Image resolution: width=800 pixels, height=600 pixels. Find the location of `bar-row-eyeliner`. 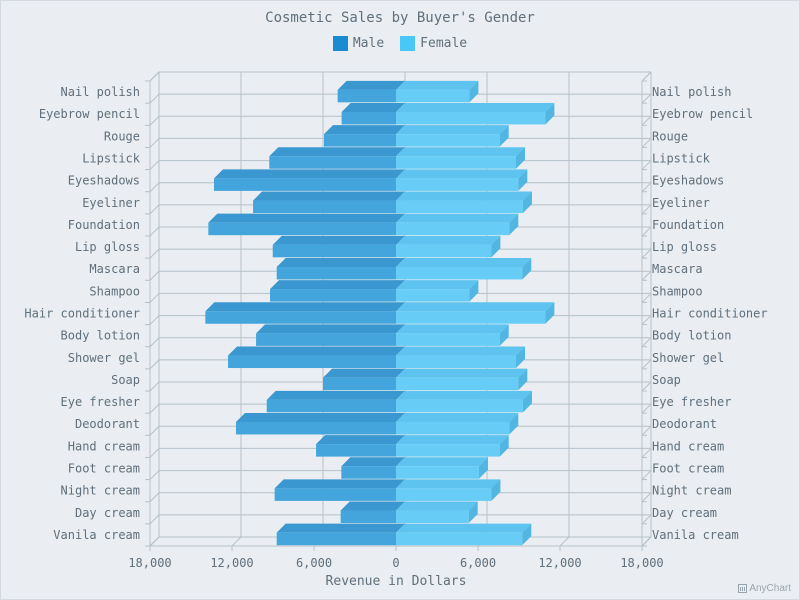

bar-row-eyeliner is located at coordinates (392, 202).